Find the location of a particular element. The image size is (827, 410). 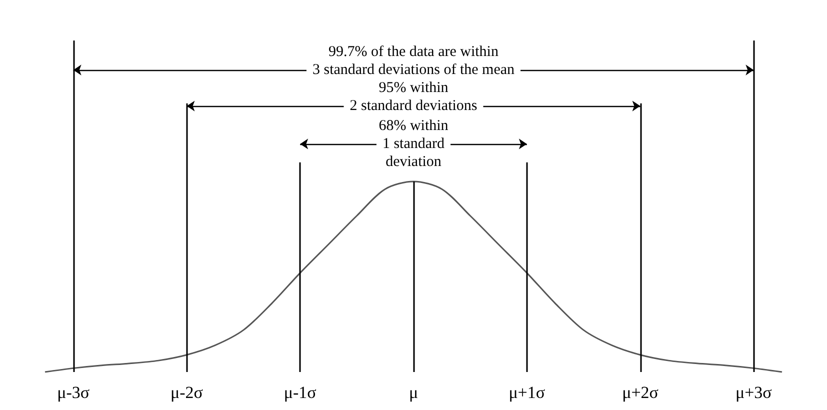

x-tick-label: μ+3σ is located at coordinates (753, 392).